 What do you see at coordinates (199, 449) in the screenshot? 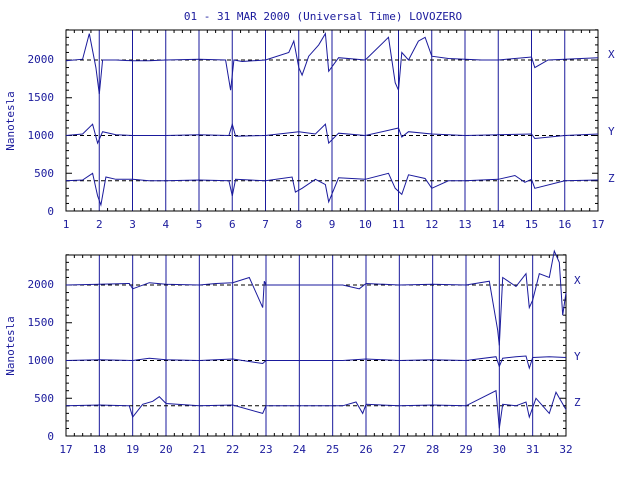
I see `x-tick-label: 21` at bounding box center [199, 449].